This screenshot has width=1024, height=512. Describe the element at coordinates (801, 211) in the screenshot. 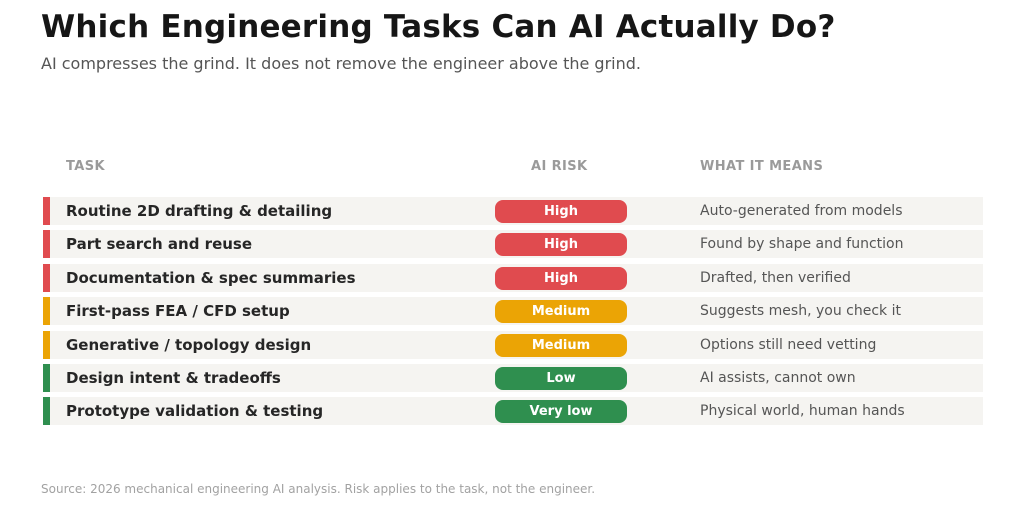

I see `meaning-label: Auto-generated from models` at that location.